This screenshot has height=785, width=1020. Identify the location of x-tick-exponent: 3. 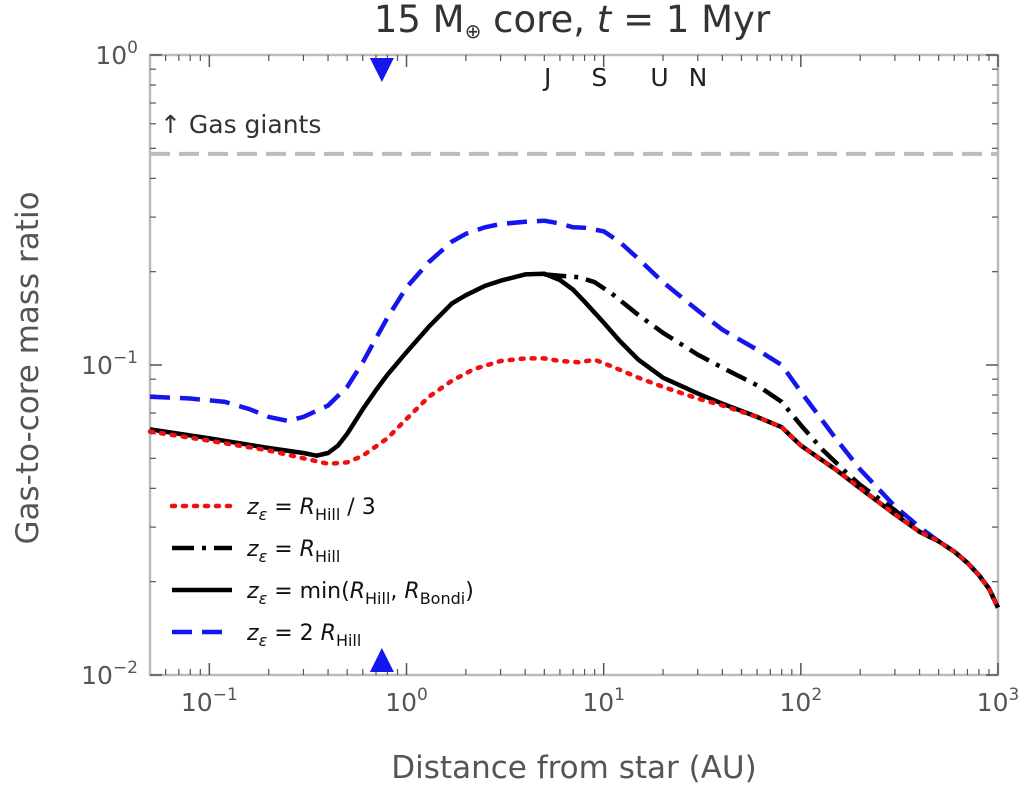
(1013, 695).